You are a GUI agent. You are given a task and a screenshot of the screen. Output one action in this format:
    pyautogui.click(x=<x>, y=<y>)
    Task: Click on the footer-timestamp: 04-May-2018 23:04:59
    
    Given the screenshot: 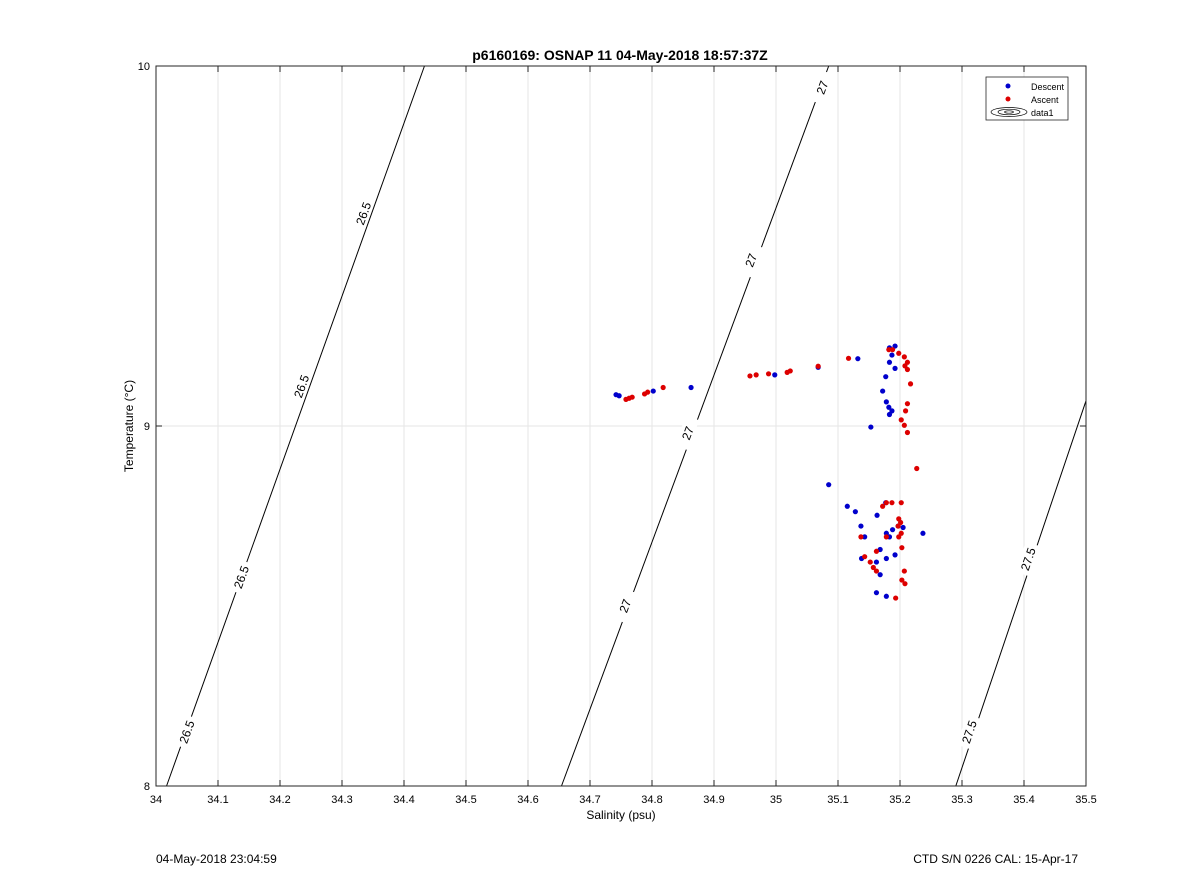 What is the action you would take?
    pyautogui.click(x=216, y=859)
    